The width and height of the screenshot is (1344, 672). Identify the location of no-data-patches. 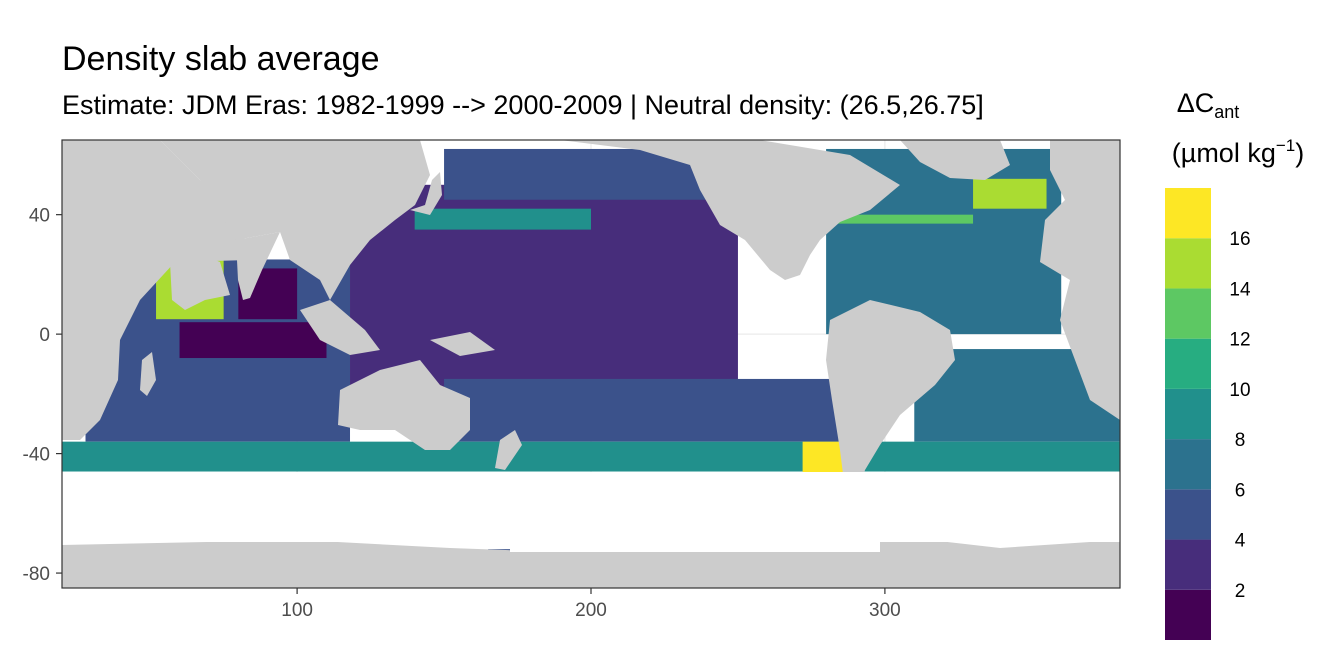
(591, 512).